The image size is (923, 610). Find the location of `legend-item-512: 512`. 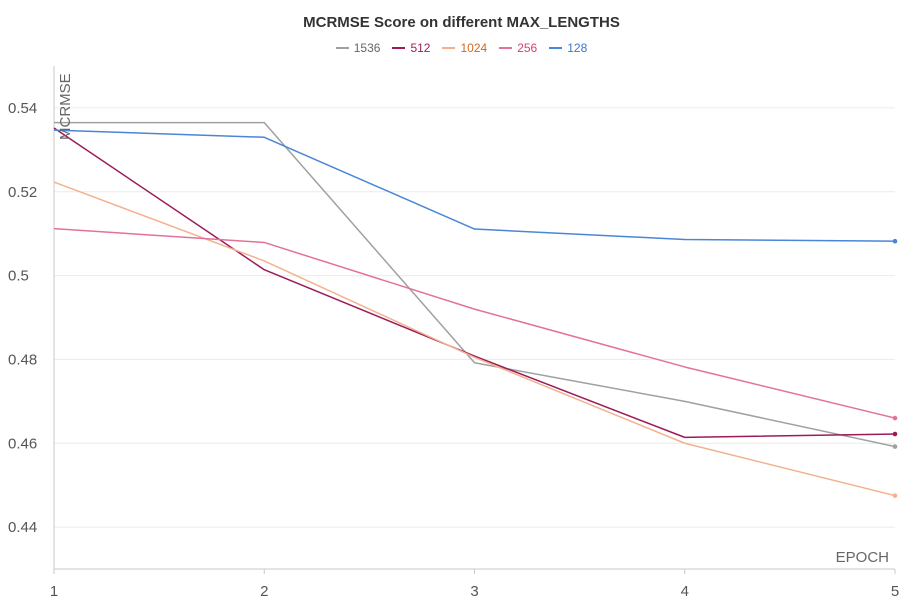

legend-item-512: 512 is located at coordinates (411, 48).